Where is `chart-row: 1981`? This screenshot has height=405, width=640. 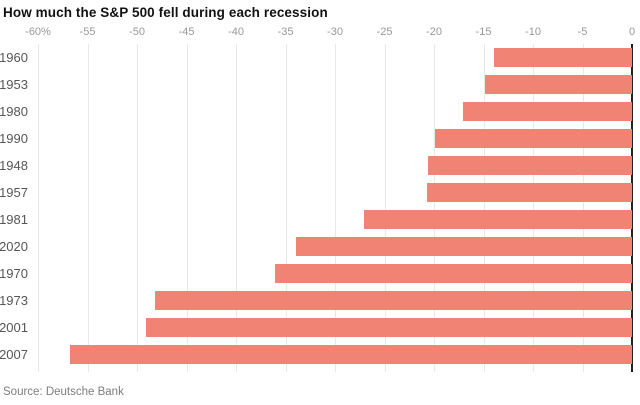 chart-row: 1981 is located at coordinates (316, 219).